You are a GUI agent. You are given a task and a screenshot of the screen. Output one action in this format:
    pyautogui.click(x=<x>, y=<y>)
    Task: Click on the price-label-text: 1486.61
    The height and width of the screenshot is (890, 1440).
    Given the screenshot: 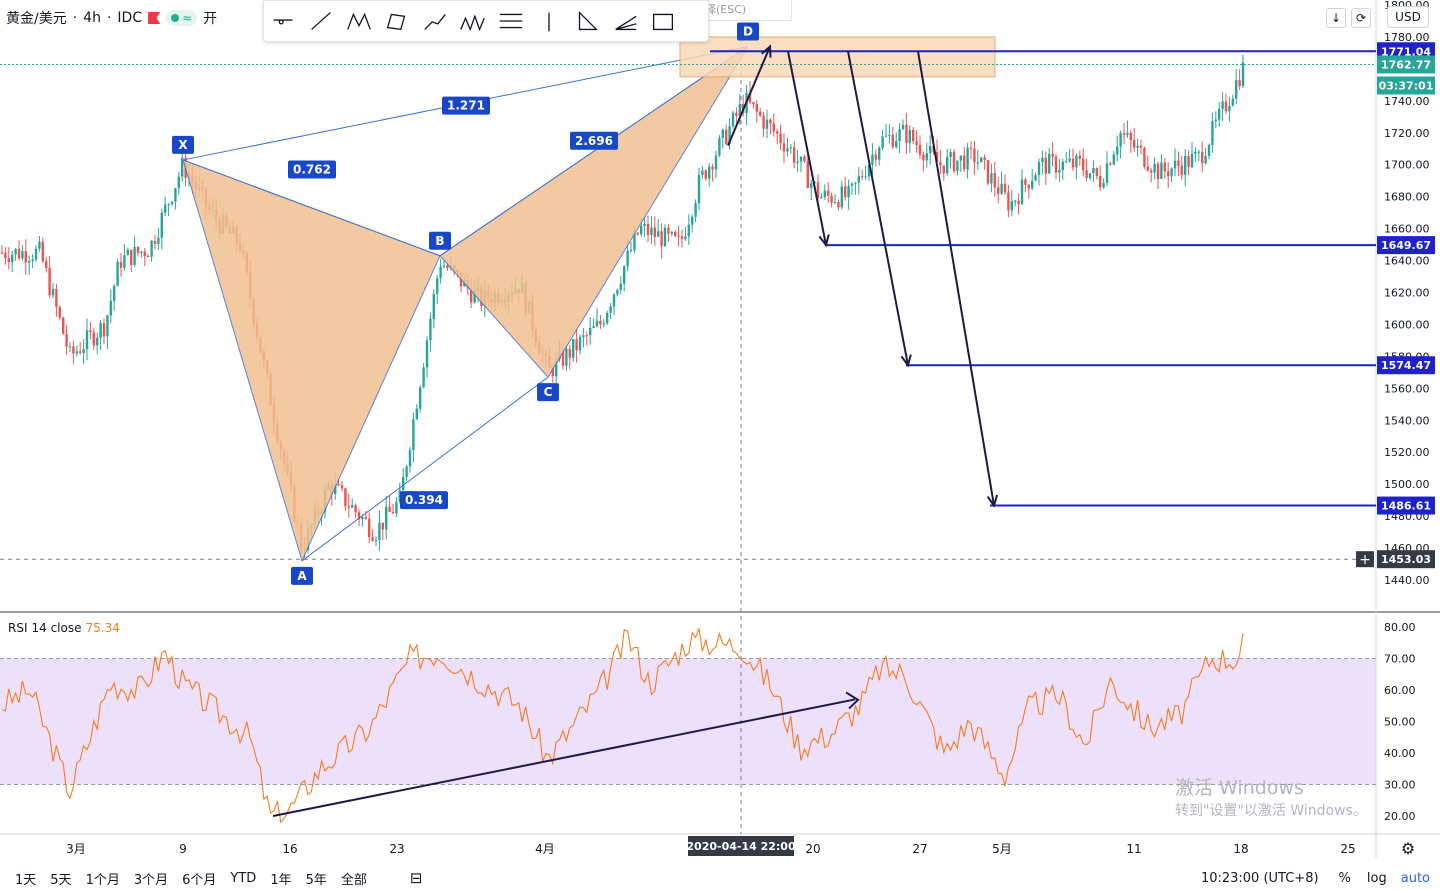 What is the action you would take?
    pyautogui.click(x=1406, y=506)
    